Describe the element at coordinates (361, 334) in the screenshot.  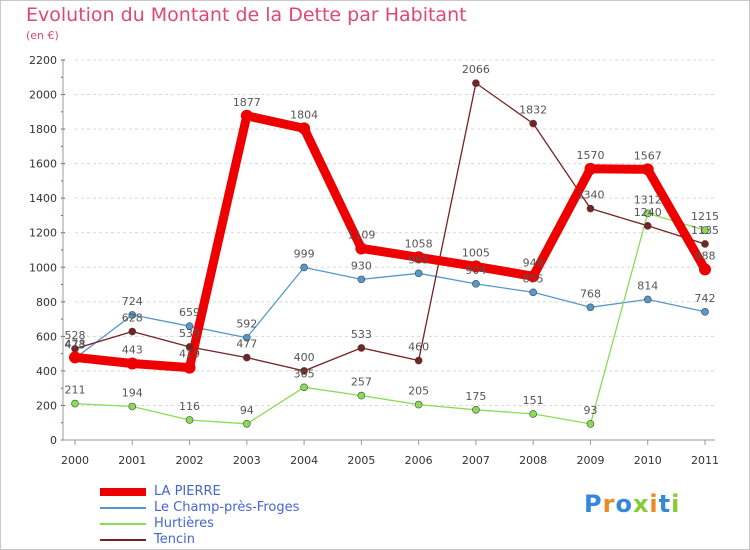
I see `label-3-5: 533` at that location.